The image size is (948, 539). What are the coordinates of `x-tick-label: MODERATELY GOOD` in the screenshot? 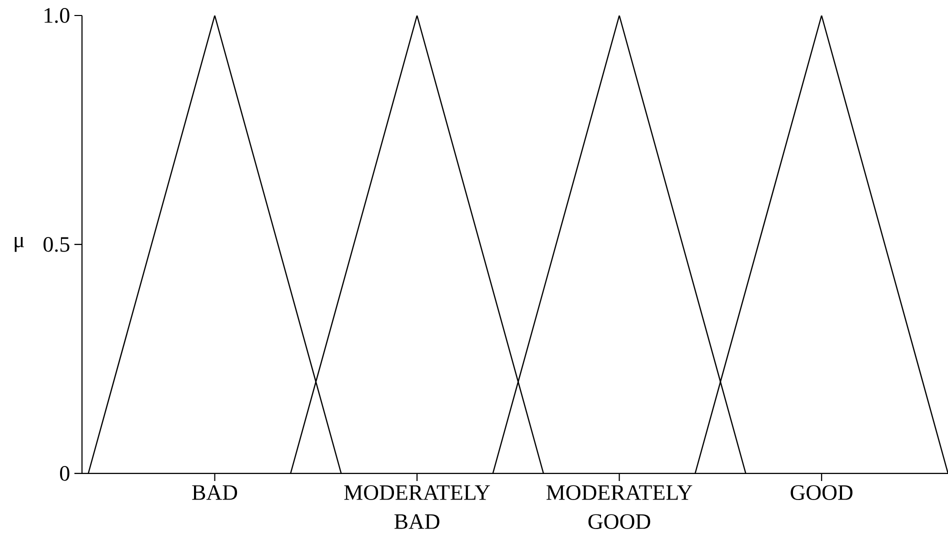 It's located at (619, 507).